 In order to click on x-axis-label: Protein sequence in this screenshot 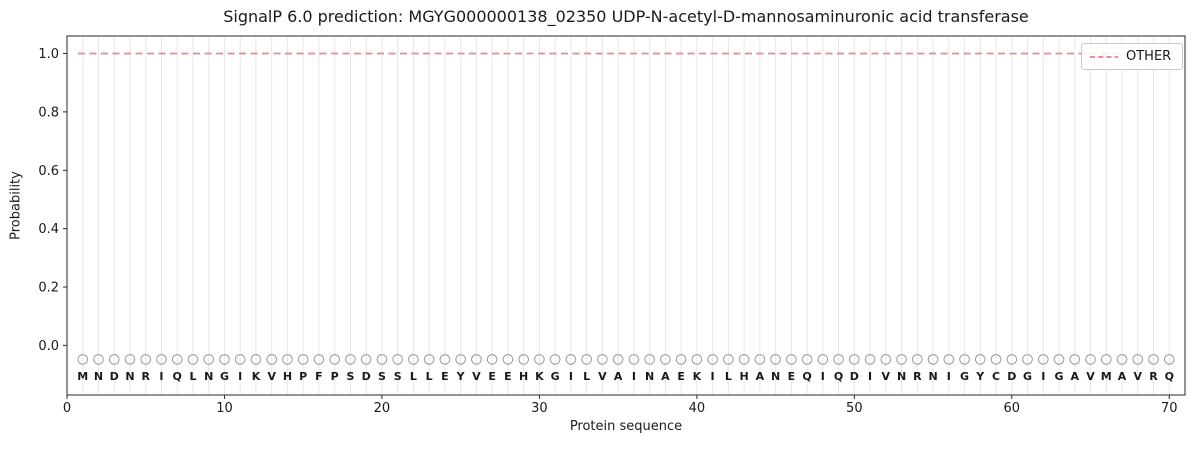, I will do `click(626, 426)`.